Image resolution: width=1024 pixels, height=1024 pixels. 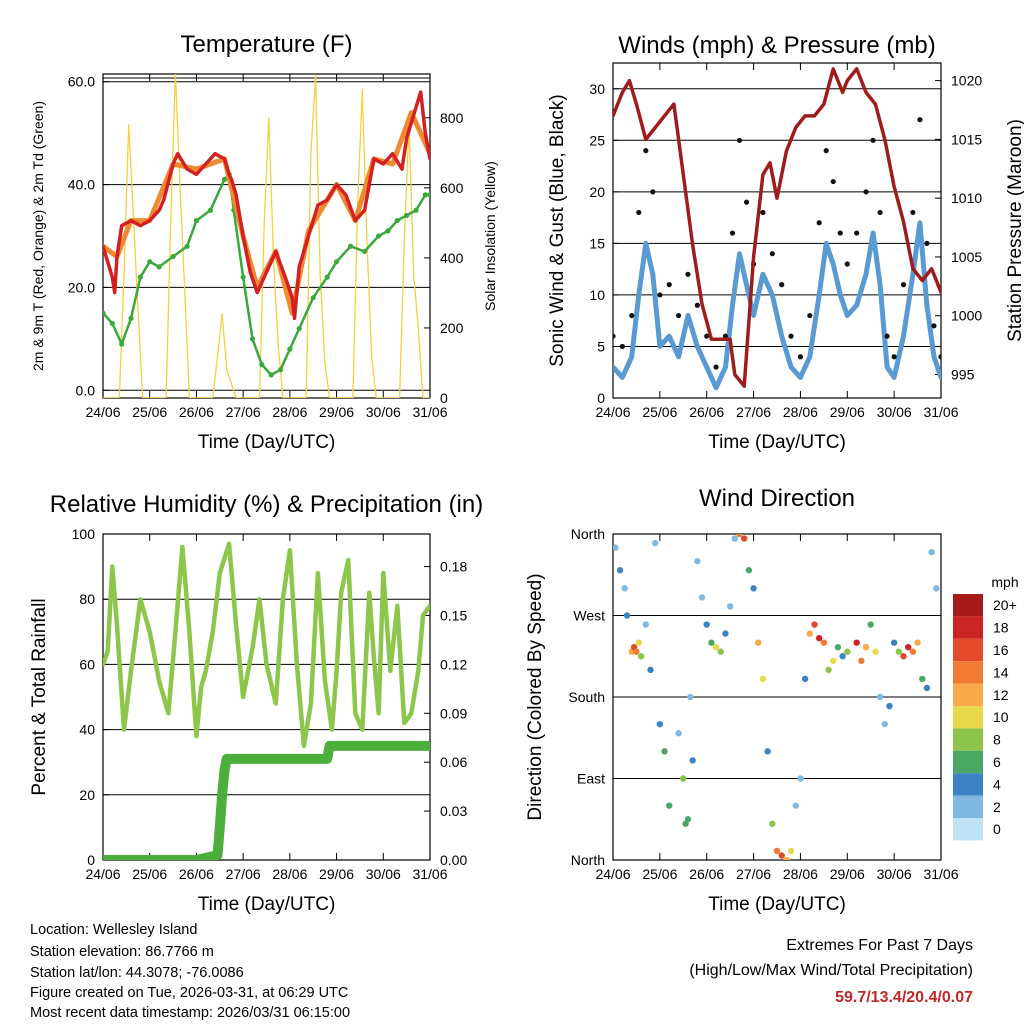 What do you see at coordinates (87, 664) in the screenshot?
I see `y-tick-label: 60` at bounding box center [87, 664].